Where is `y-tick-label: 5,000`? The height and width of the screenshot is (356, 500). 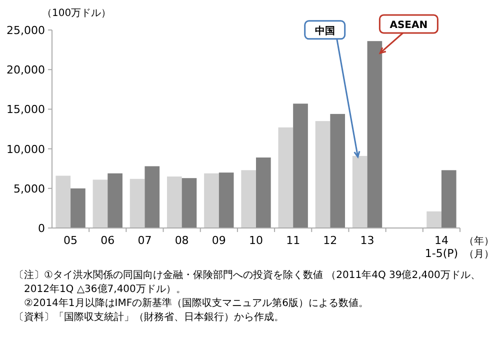 y-tick-label: 5,000 is located at coordinates (29, 189).